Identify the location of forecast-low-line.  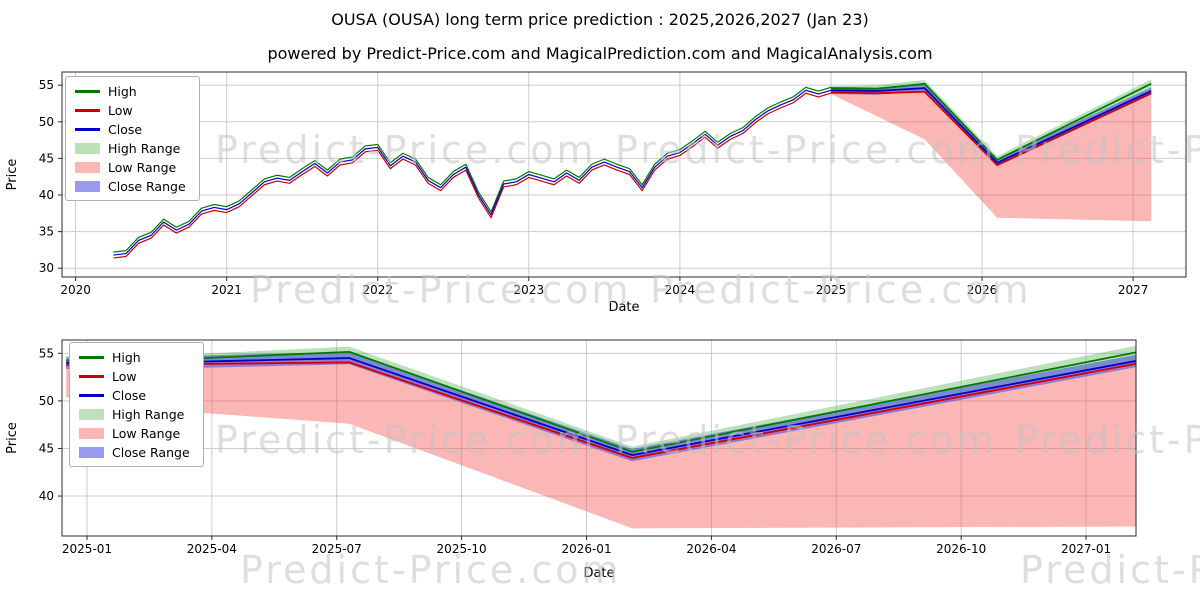
(991, 128).